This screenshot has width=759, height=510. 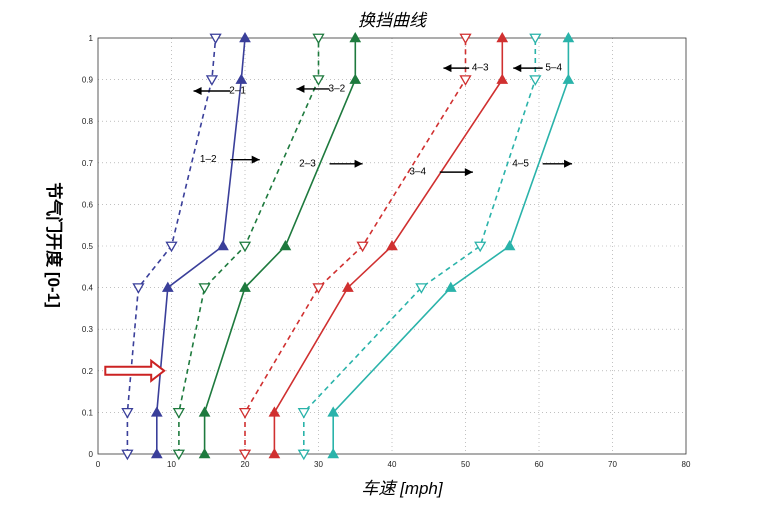 What do you see at coordinates (383, 120) in the screenshot?
I see `shift-annotations: 1–2 2–3 3–4 4–5 2–1 3–2 4–3 5–4` at bounding box center [383, 120].